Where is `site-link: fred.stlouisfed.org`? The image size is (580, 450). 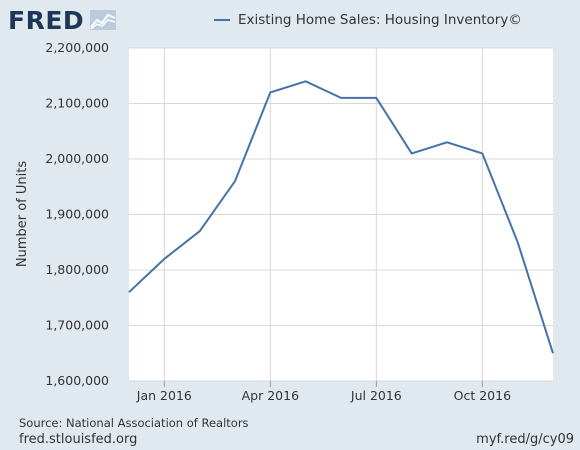 site-link: fred.stlouisfed.org is located at coordinates (78, 439).